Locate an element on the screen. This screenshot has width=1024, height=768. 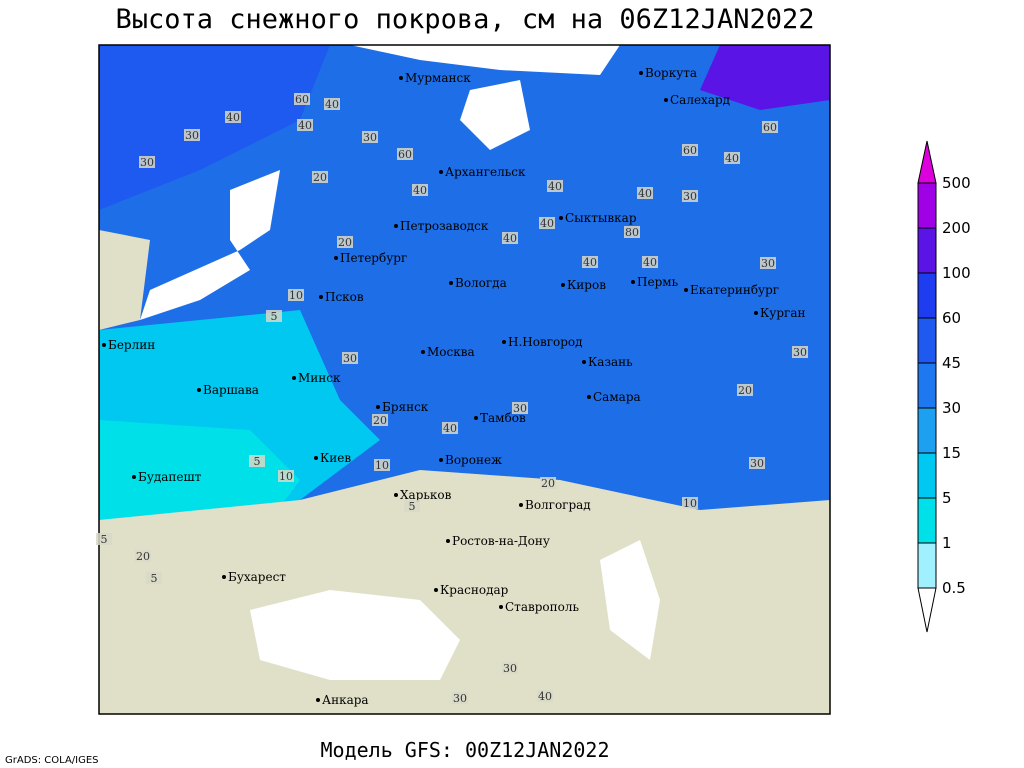
city-label: Будапешт is located at coordinates (170, 477).